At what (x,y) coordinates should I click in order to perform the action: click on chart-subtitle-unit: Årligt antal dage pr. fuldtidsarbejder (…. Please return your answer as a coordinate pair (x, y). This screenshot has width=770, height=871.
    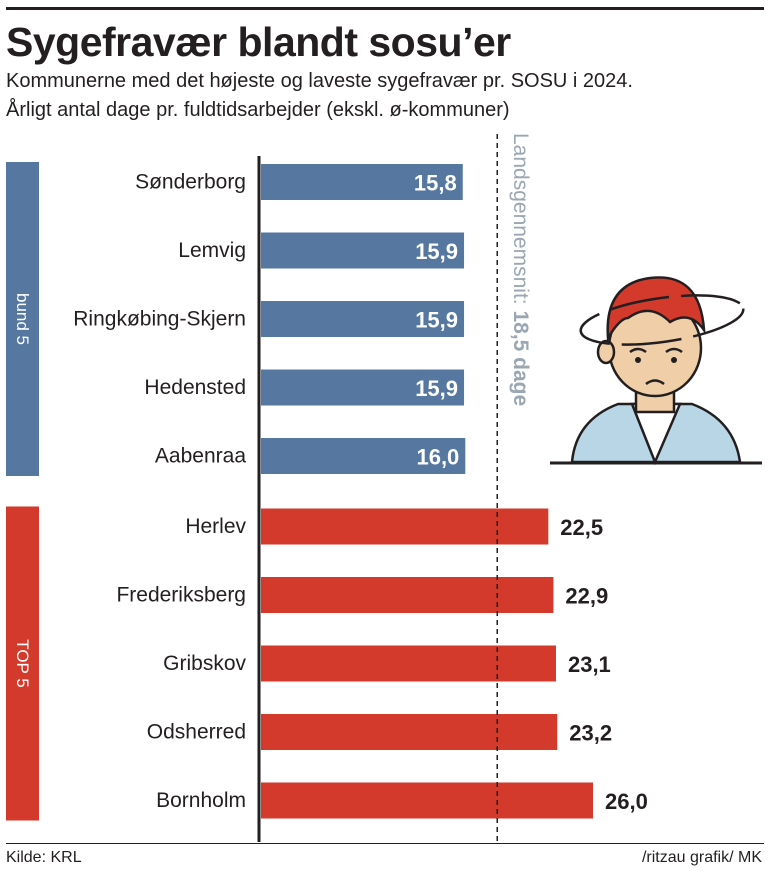
    Looking at the image, I should click on (258, 110).